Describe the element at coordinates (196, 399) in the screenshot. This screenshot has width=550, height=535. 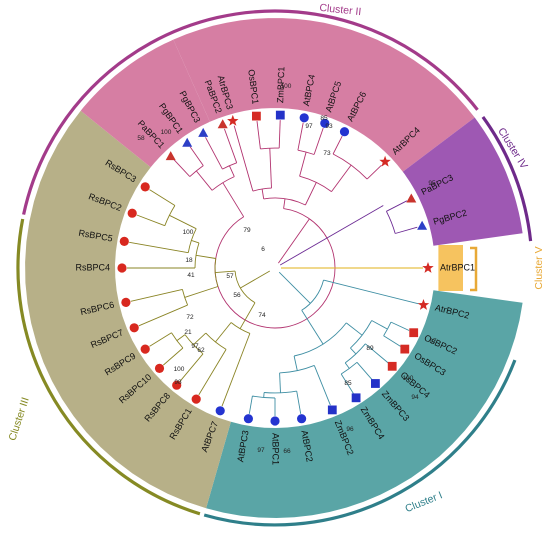
I see `marker-rsbpc1` at that location.